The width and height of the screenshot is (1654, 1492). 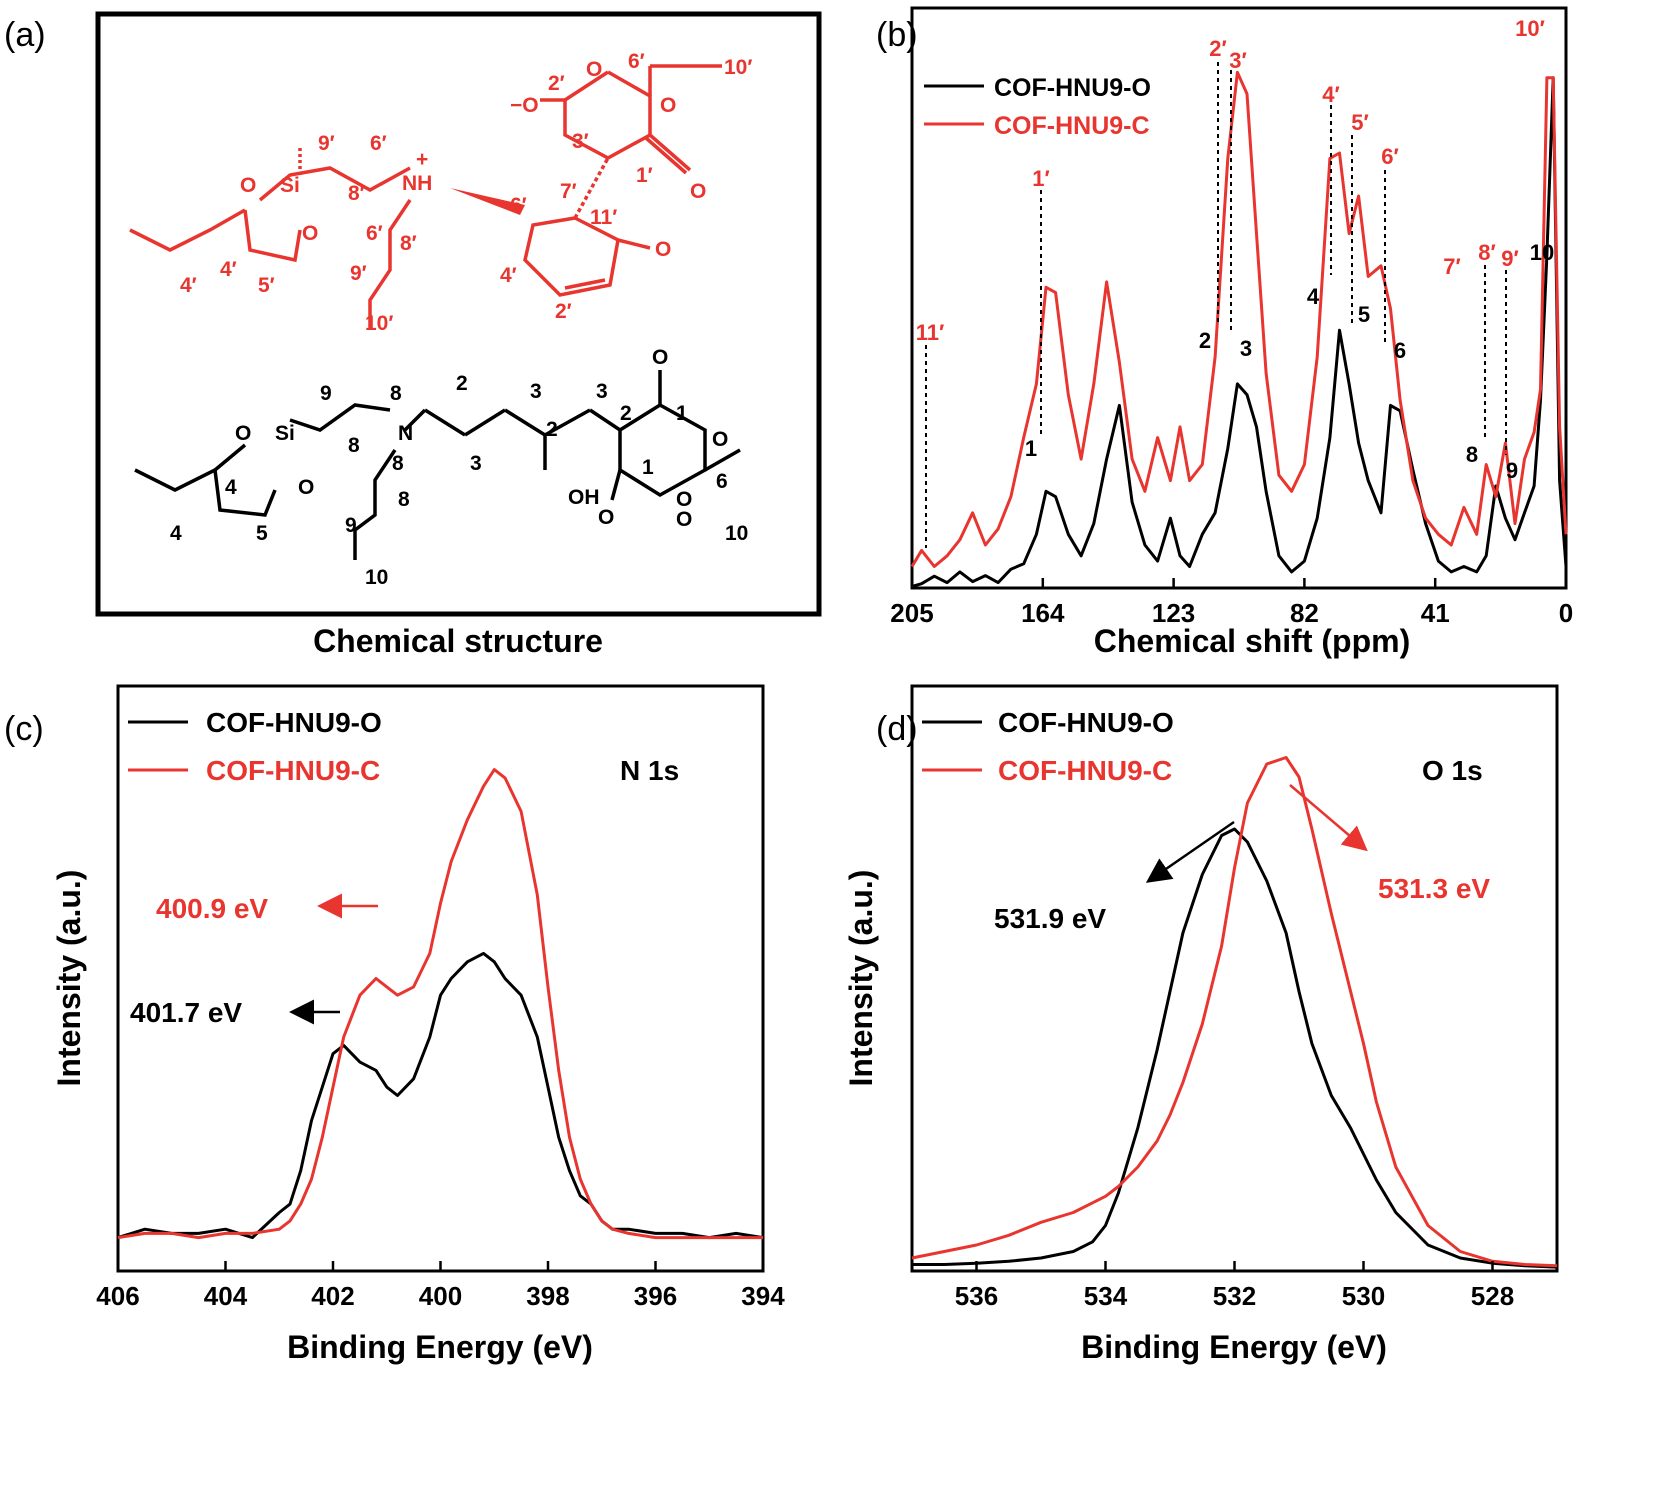 What do you see at coordinates (1205, 340) in the screenshot?
I see `peak-label: 2` at bounding box center [1205, 340].